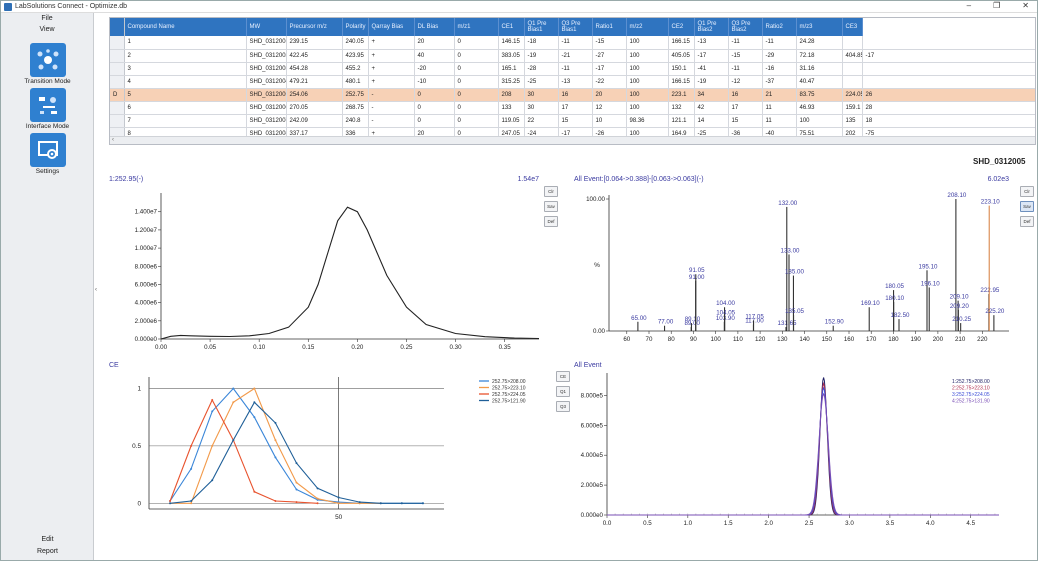 Image resolution: width=1038 pixels, height=561 pixels. I want to click on table-cell: 7, so click(185, 121).